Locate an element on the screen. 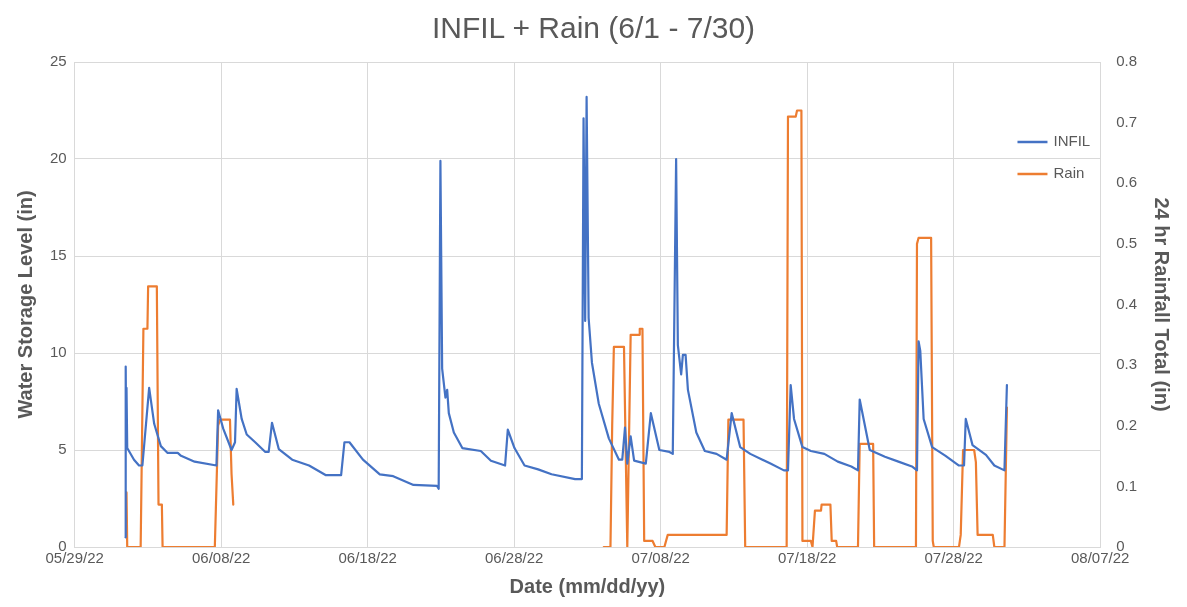 The width and height of the screenshot is (1187, 607). y2-axis-title: 24 hr Rainfall Total (in) is located at coordinates (1162, 304).